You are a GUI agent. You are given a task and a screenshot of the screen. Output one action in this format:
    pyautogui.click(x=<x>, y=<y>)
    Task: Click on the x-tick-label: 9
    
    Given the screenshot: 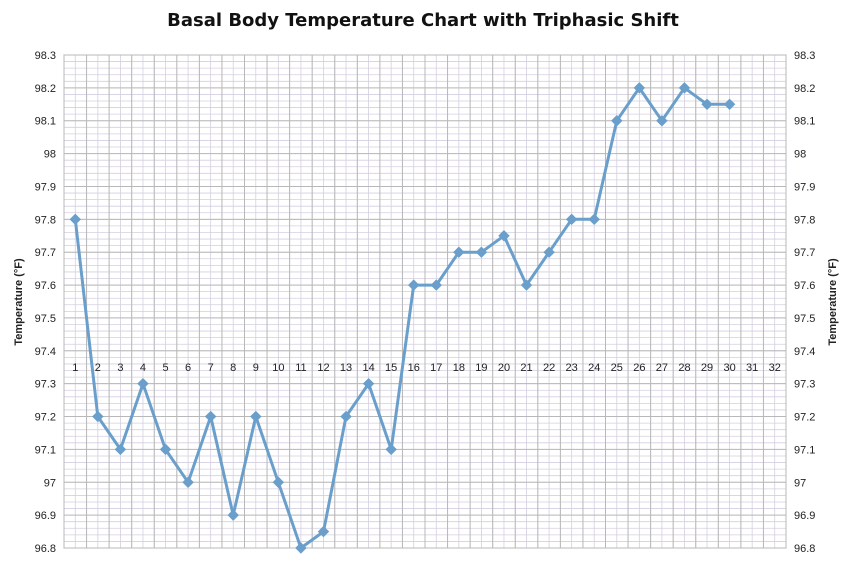 What is the action you would take?
    pyautogui.click(x=256, y=368)
    